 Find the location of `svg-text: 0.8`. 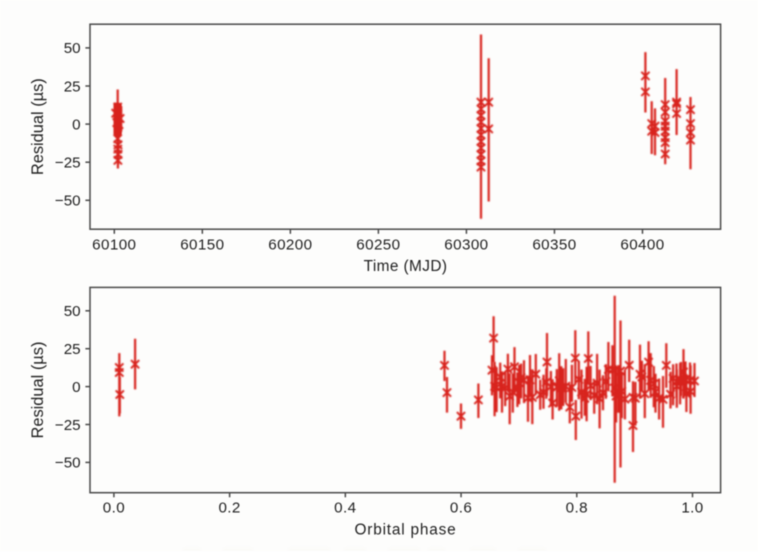

svg-text: 0.8 is located at coordinates (577, 508).